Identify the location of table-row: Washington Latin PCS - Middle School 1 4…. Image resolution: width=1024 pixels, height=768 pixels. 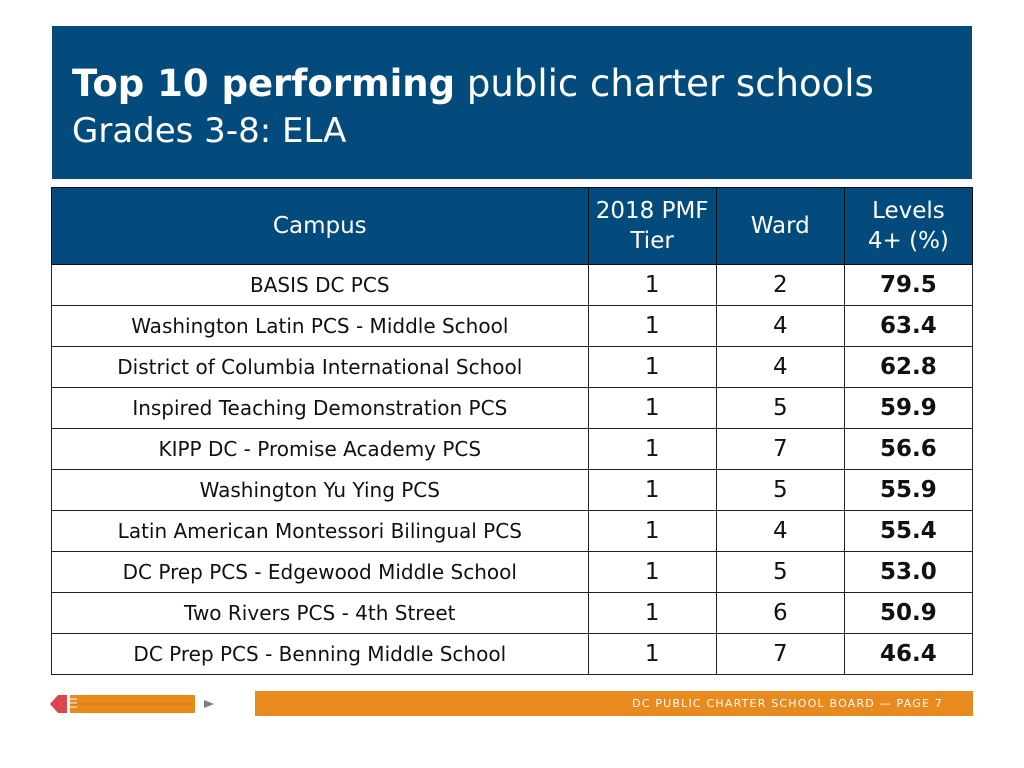
(512, 326).